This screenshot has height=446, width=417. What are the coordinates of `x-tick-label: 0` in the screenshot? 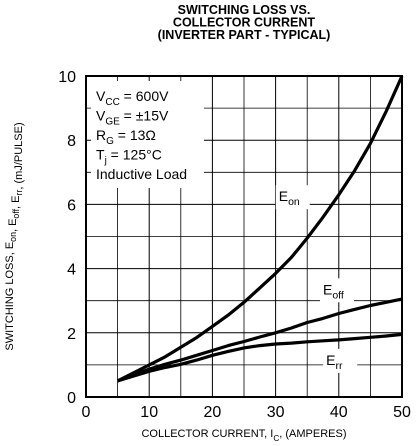 It's located at (86, 412).